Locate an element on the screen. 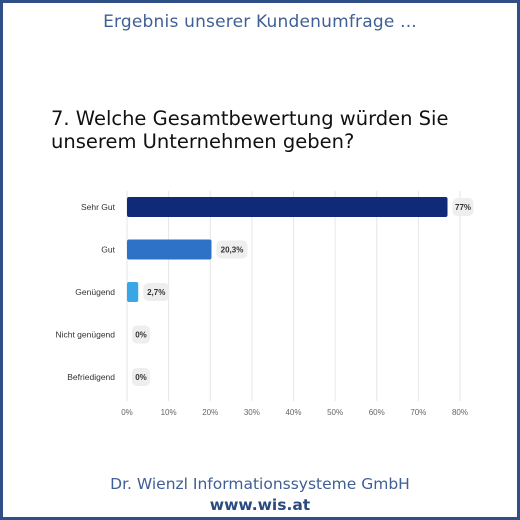 This screenshot has height=520, width=520. footer-url: www.wis.at is located at coordinates (260, 505).